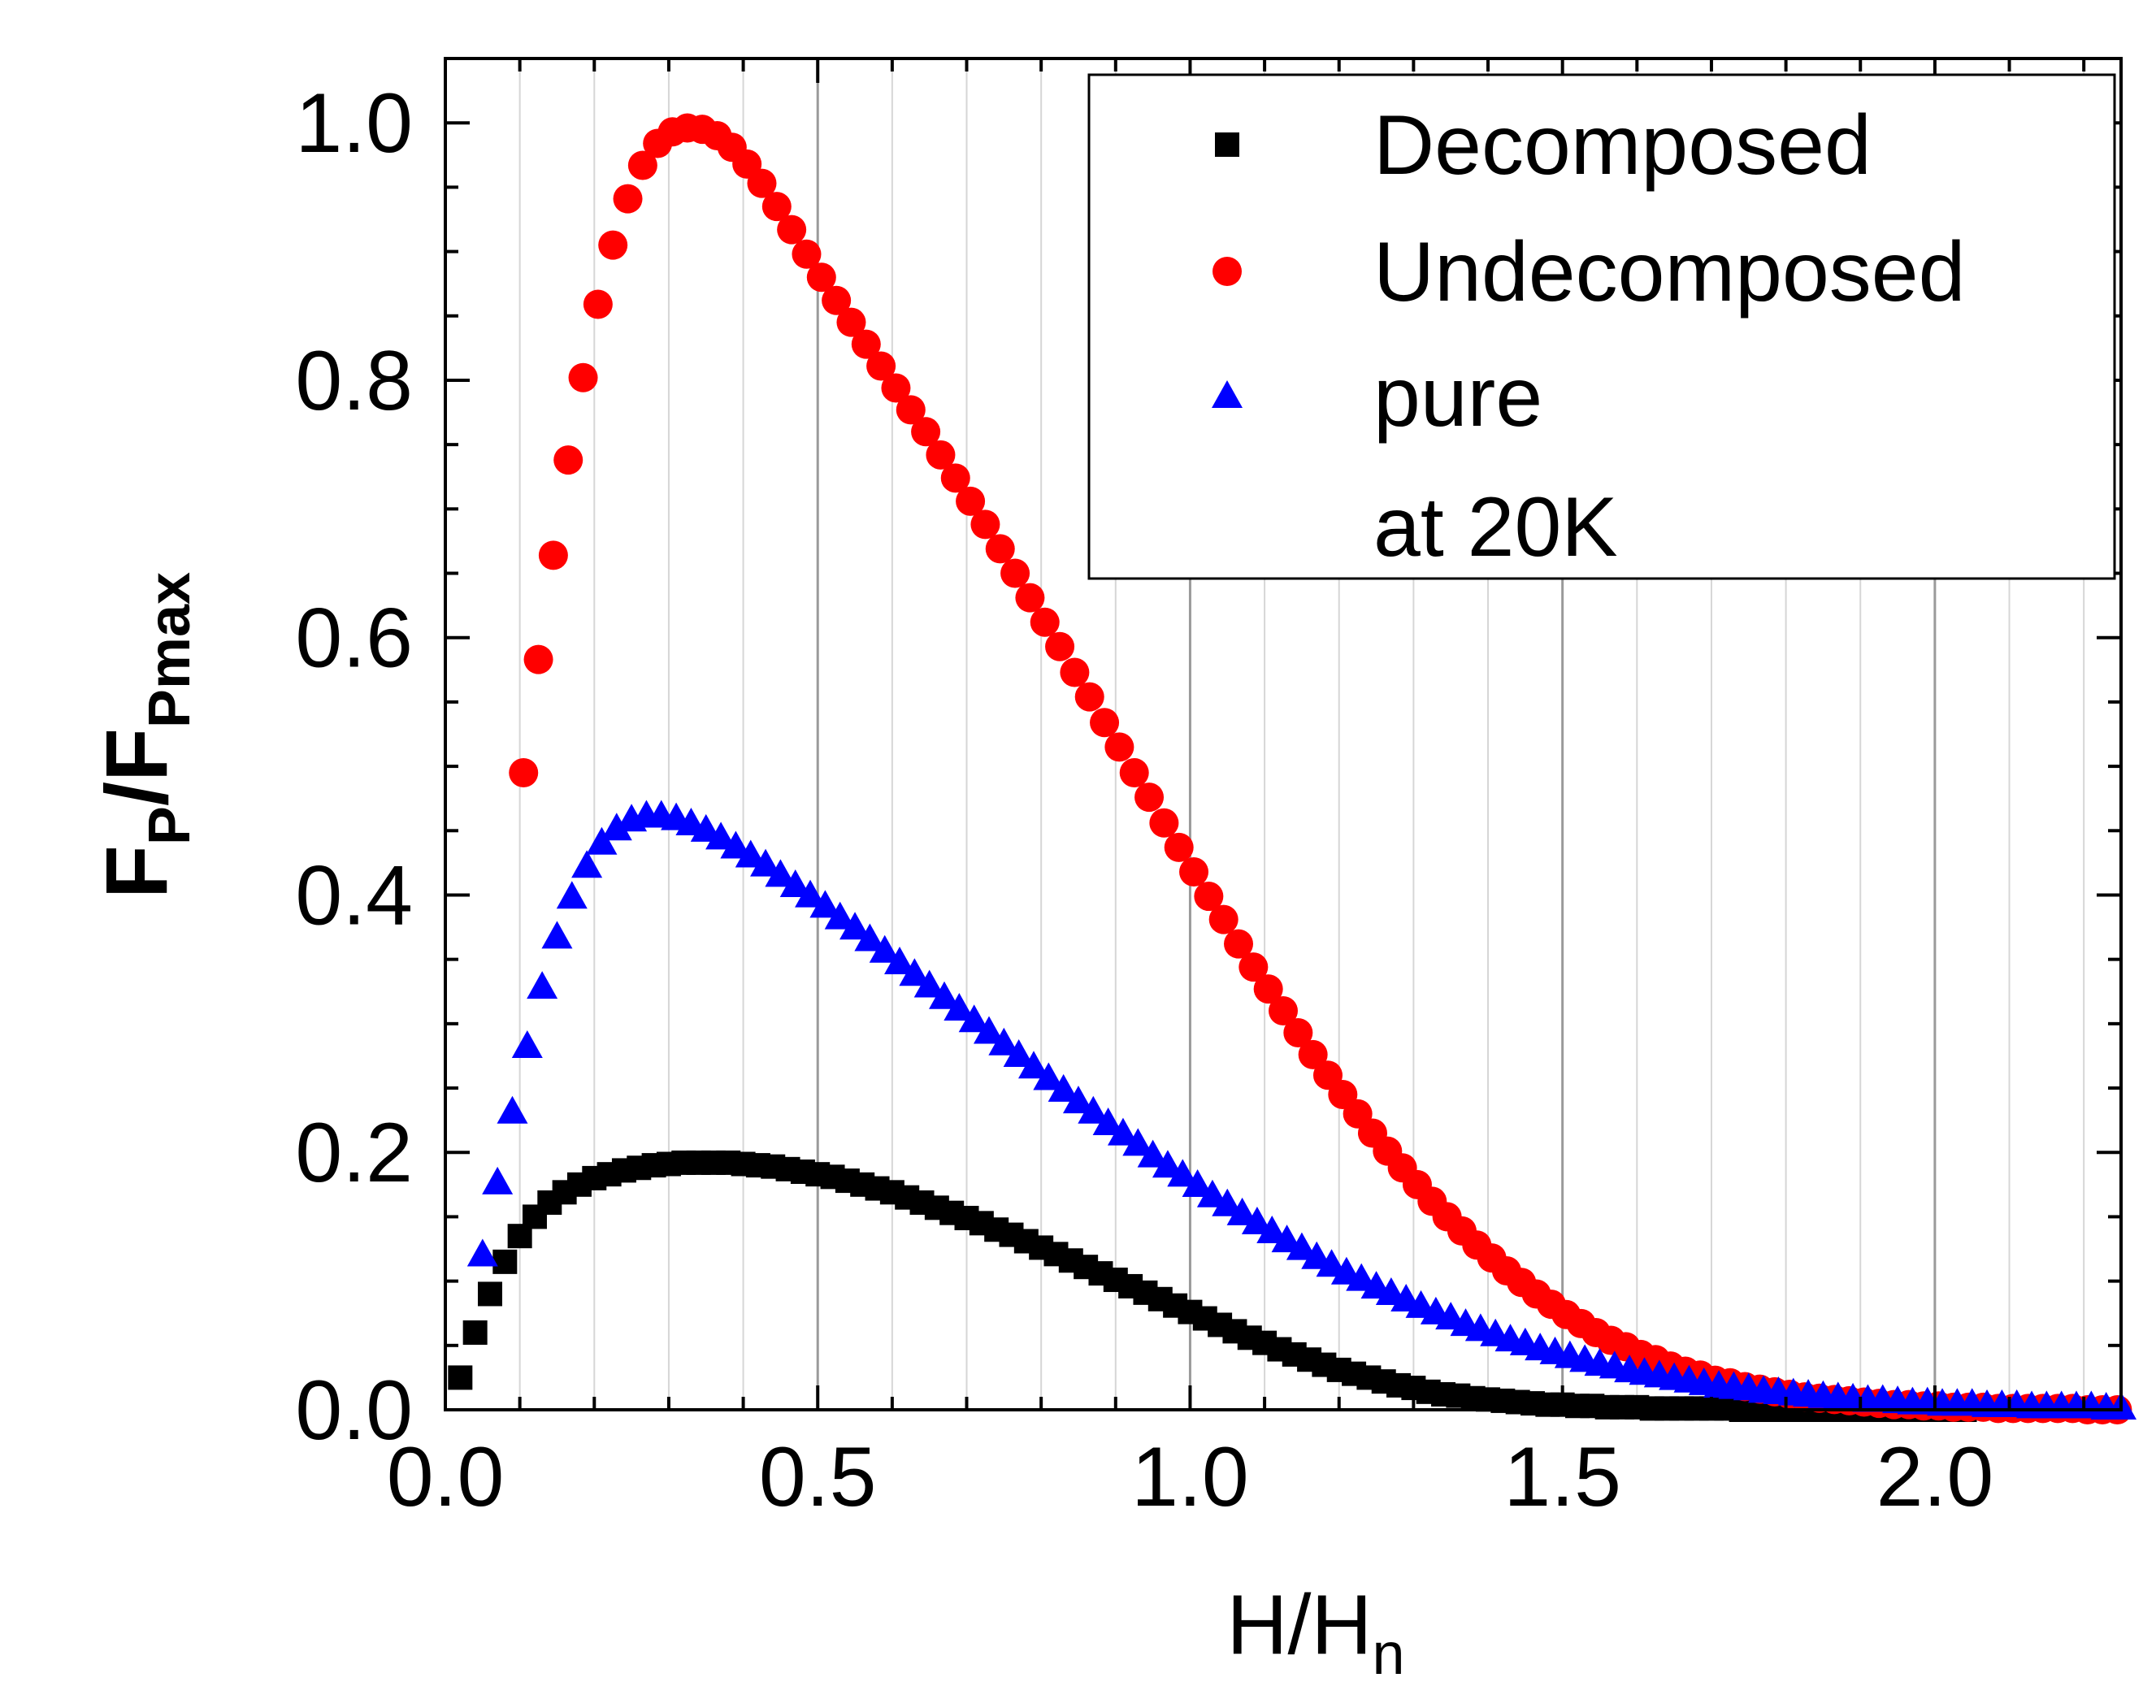 This screenshot has height=1708, width=2156. I want to click on y-axis-title-part: P, so click(169, 825).